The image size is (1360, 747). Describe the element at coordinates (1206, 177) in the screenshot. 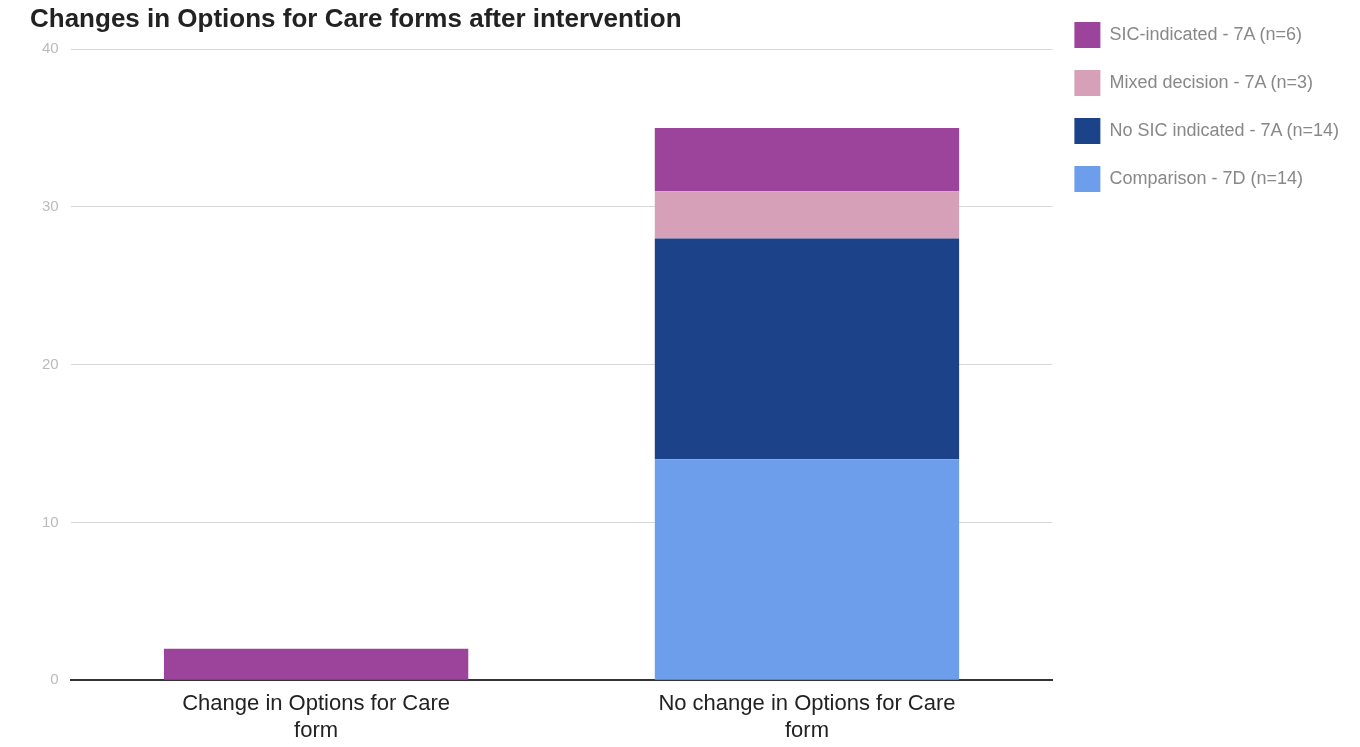

I see `legend-label: Comparison - 7D (n=14)` at that location.